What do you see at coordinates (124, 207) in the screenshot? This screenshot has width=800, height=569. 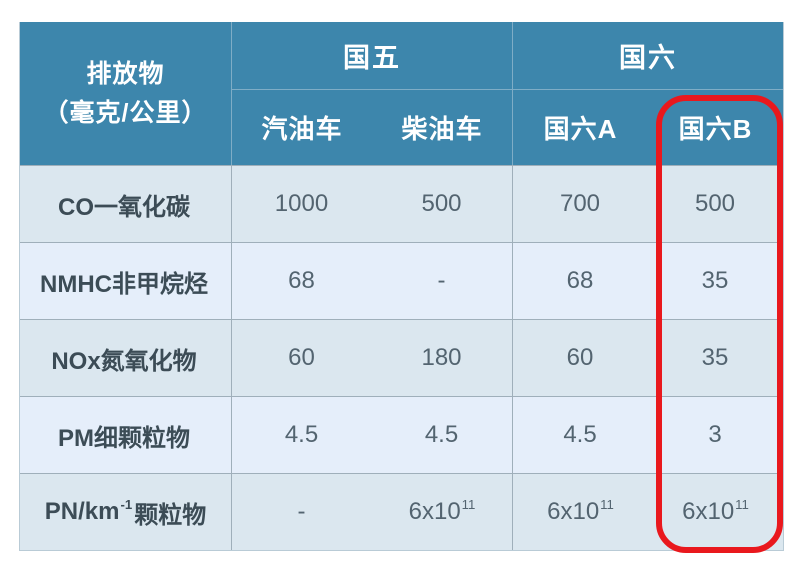 I see `row-label-text: CO一氧化碳` at bounding box center [124, 207].